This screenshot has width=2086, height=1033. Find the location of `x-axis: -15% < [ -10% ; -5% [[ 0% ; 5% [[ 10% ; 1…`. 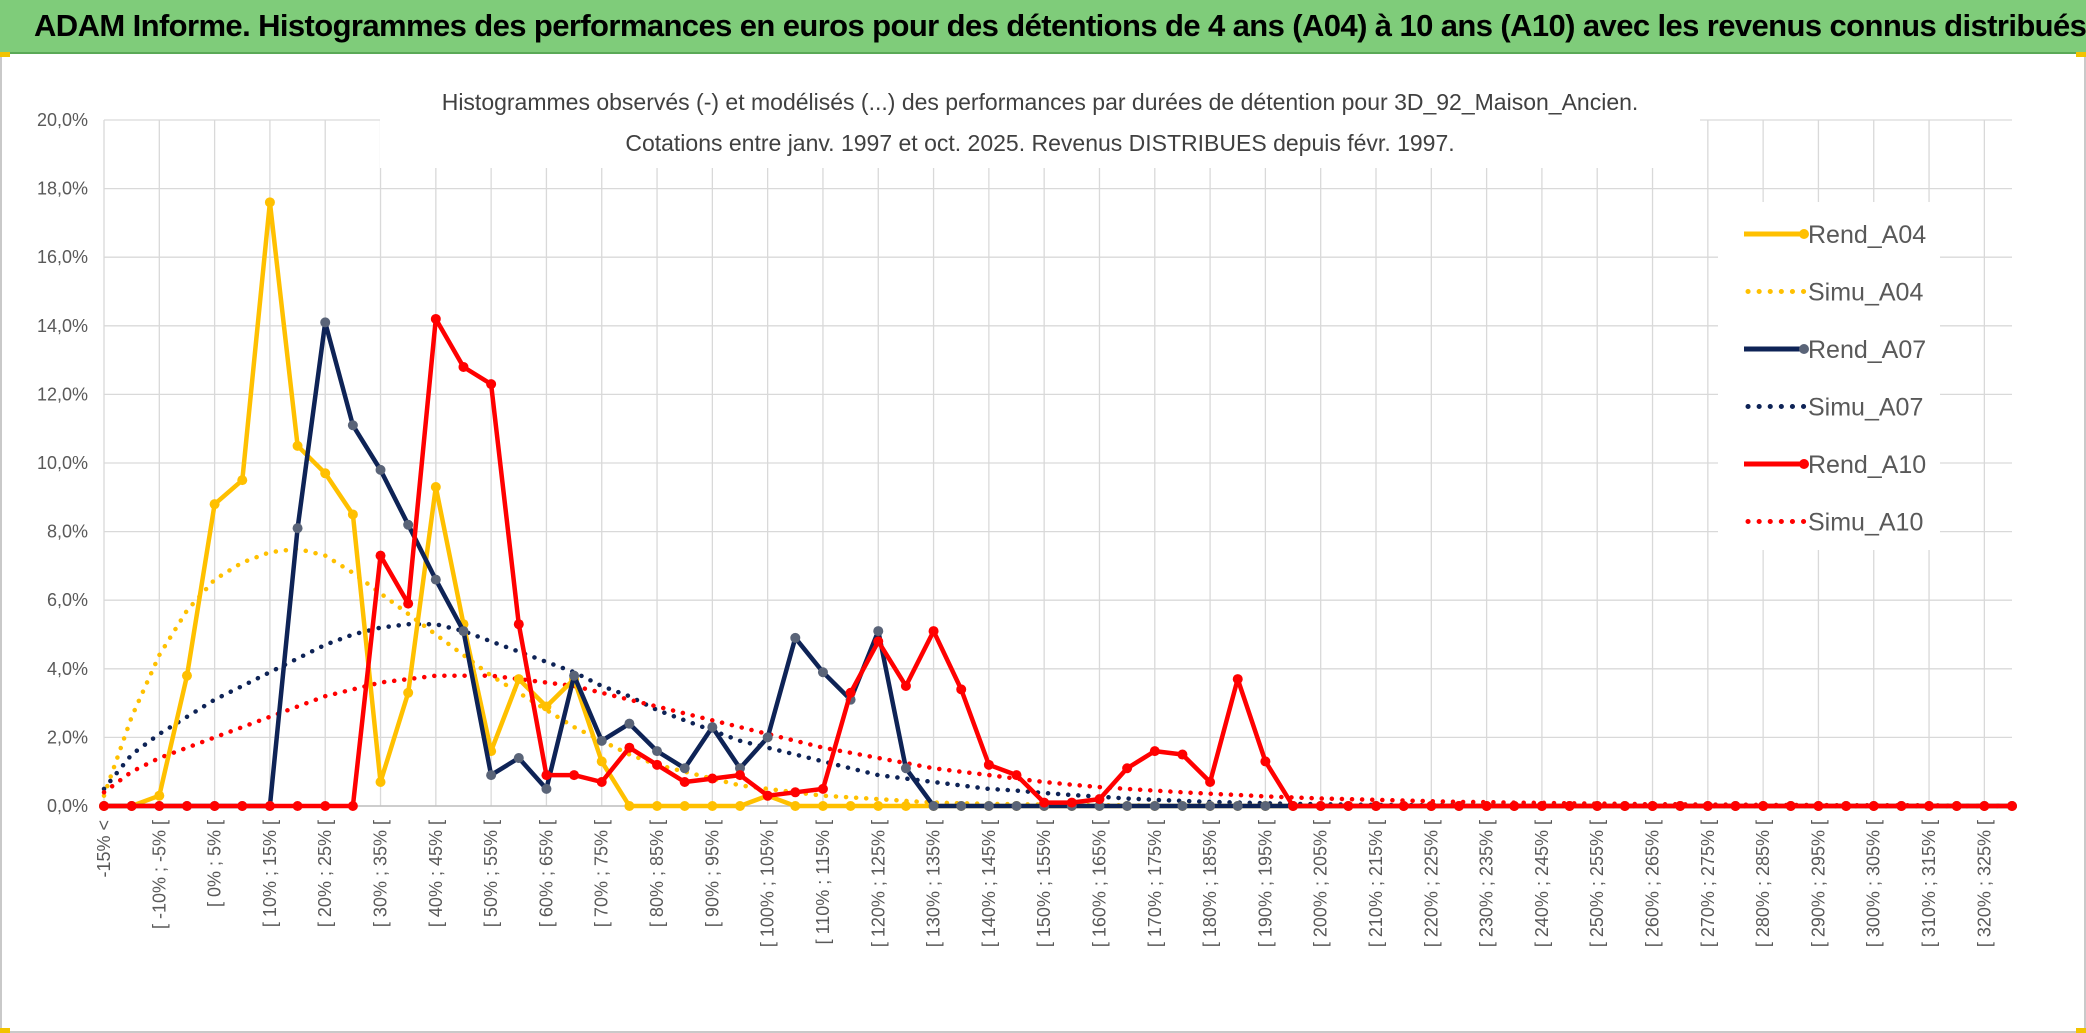

x-axis: -15% < [ -10% ; -5% [[ 0% ; 5% [[ 10% ; 1… is located at coordinates (1053, 876).